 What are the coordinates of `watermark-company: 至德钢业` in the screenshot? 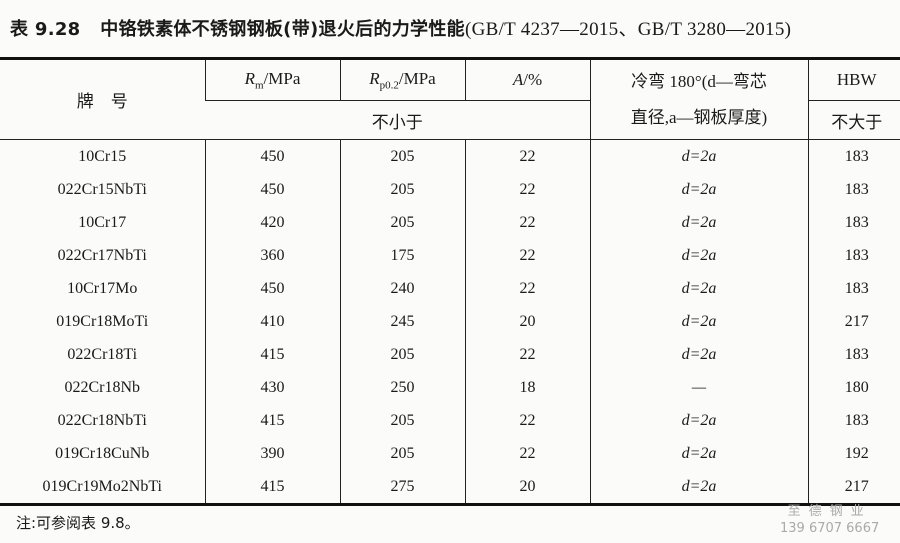 It's located at (829, 511).